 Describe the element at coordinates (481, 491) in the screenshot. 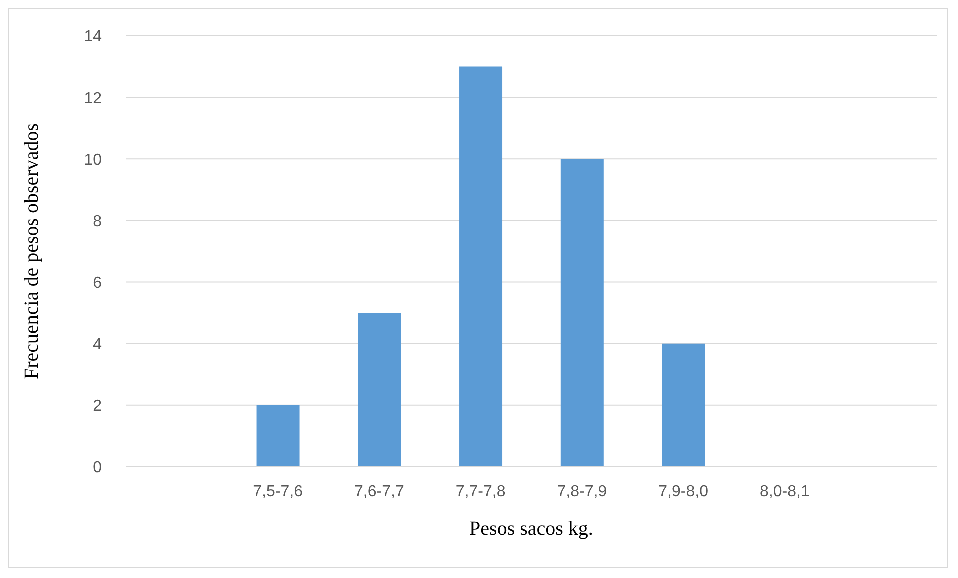

I see `x-tick-label: 7,7-7,8` at that location.